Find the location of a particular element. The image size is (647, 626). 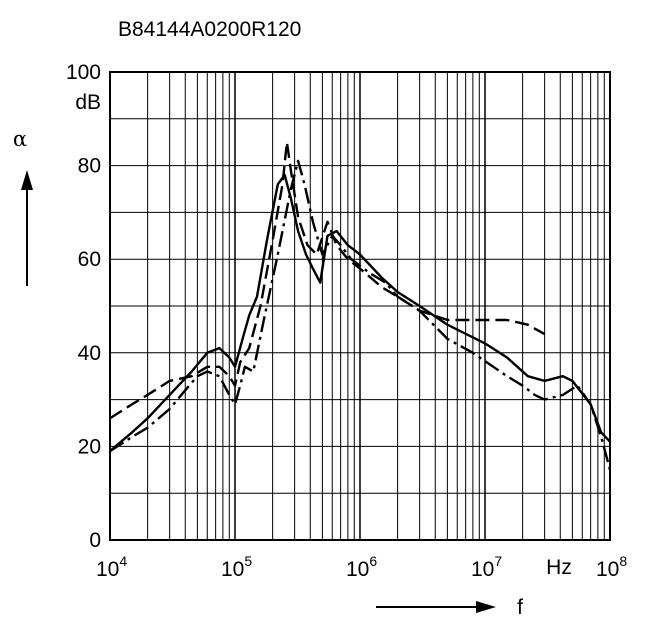

x-tick-label: 10⁴ is located at coordinates (111, 567).